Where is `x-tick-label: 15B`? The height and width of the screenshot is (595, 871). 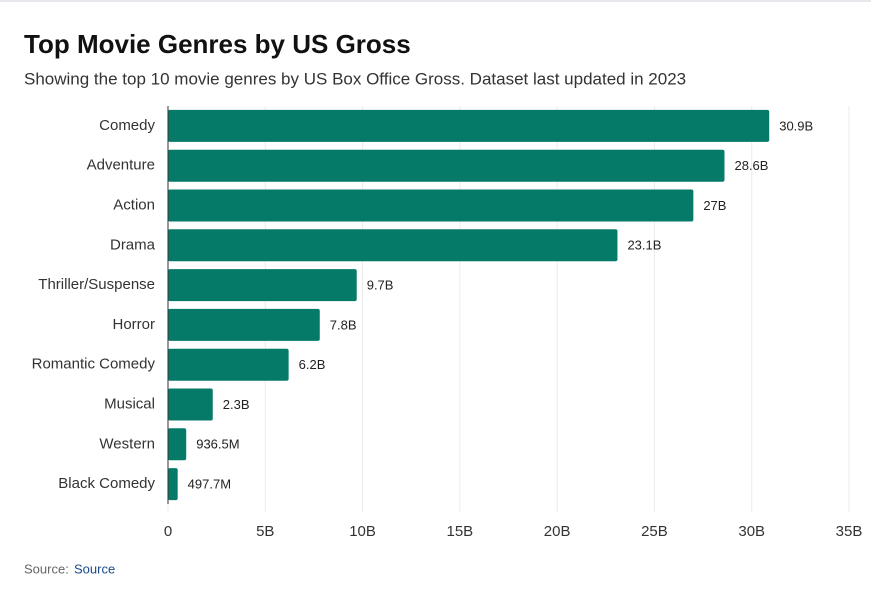 x-tick-label: 15B is located at coordinates (460, 531).